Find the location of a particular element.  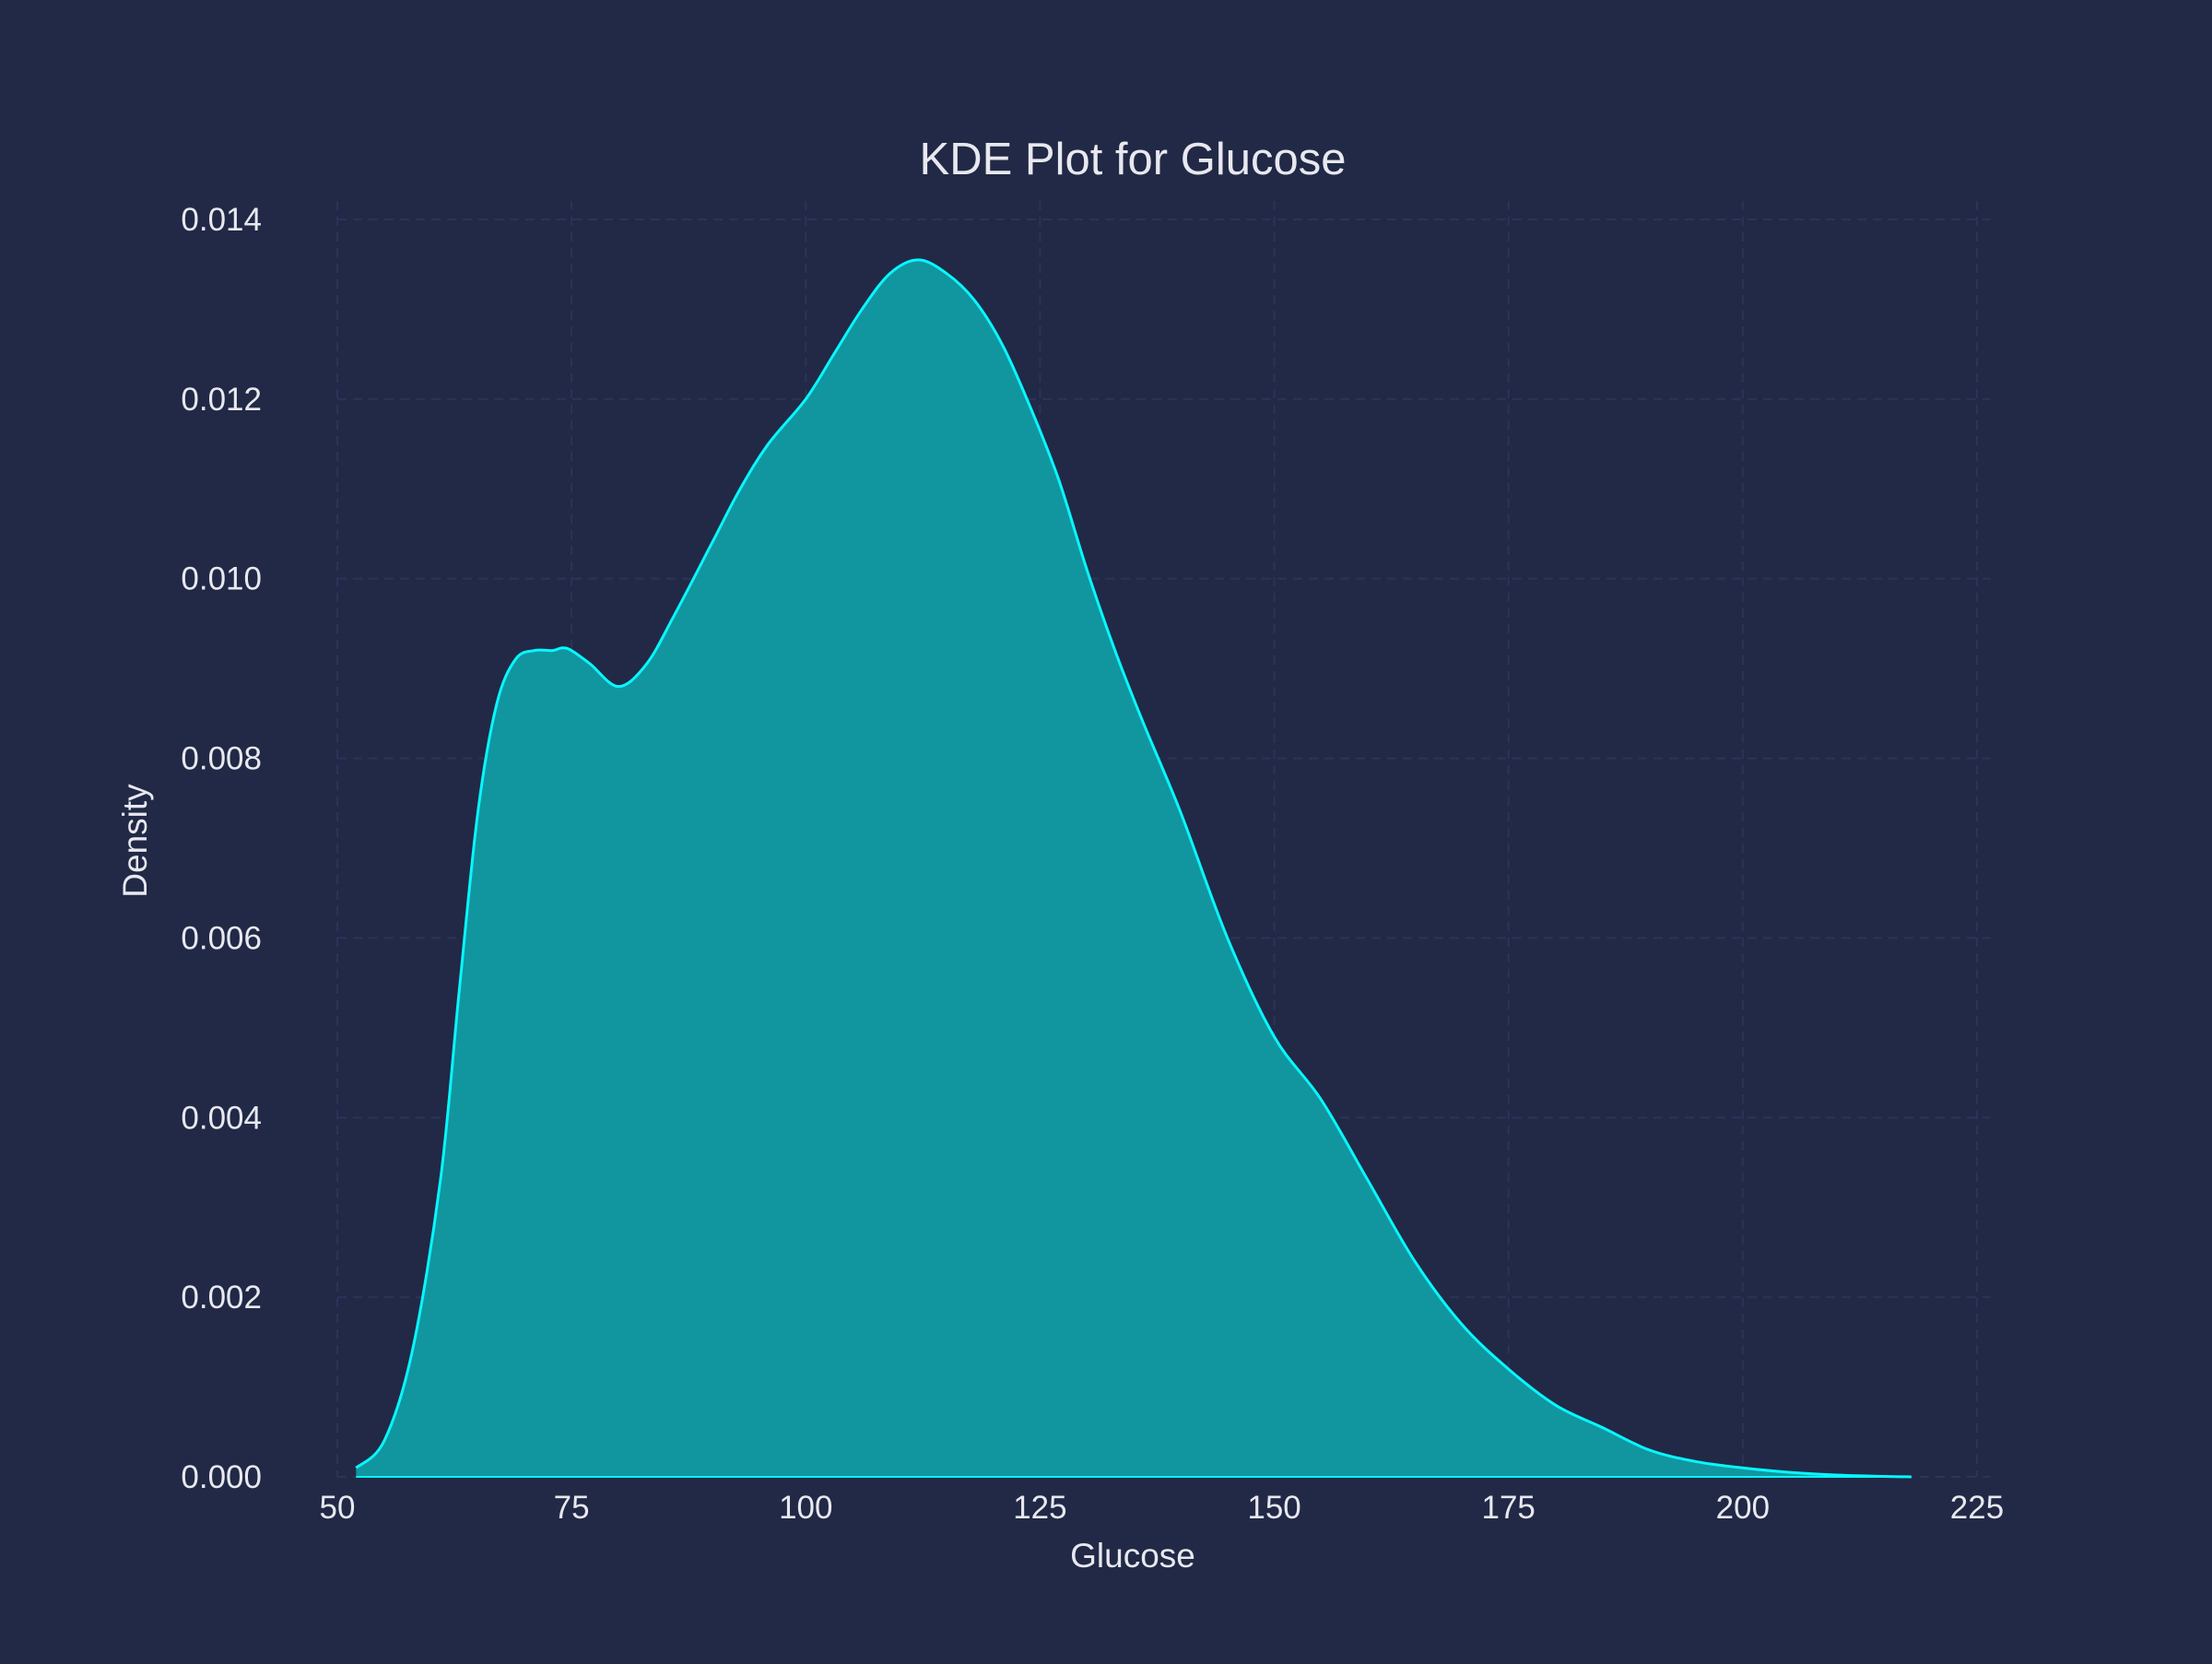

x-tick-label: 175 is located at coordinates (1508, 1508).